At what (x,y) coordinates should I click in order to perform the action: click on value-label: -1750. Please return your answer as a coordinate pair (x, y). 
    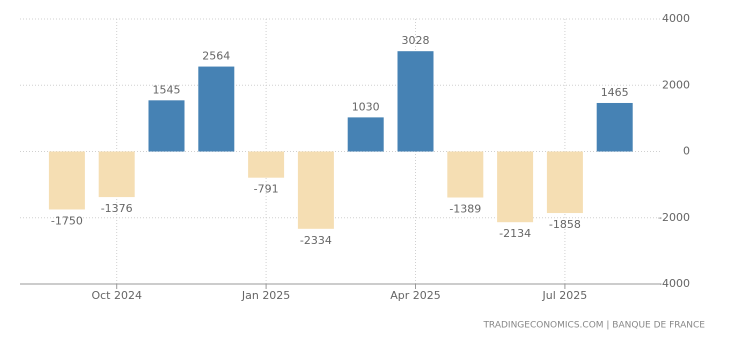
    Looking at the image, I should click on (67, 220).